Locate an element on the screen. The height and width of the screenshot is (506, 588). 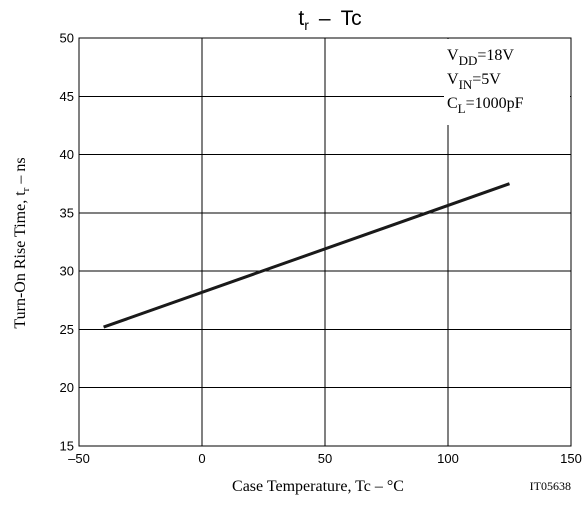
y-tick-label: 35 is located at coordinates (67, 212).